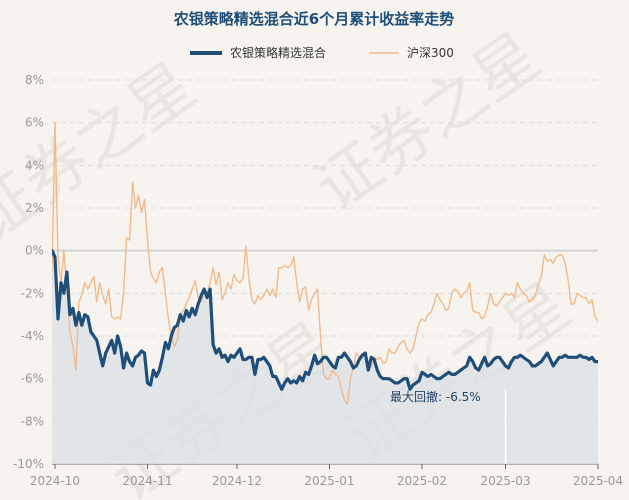 The image size is (629, 500). What do you see at coordinates (422, 481) in the screenshot?
I see `x-tick-label: 2025-02` at bounding box center [422, 481].